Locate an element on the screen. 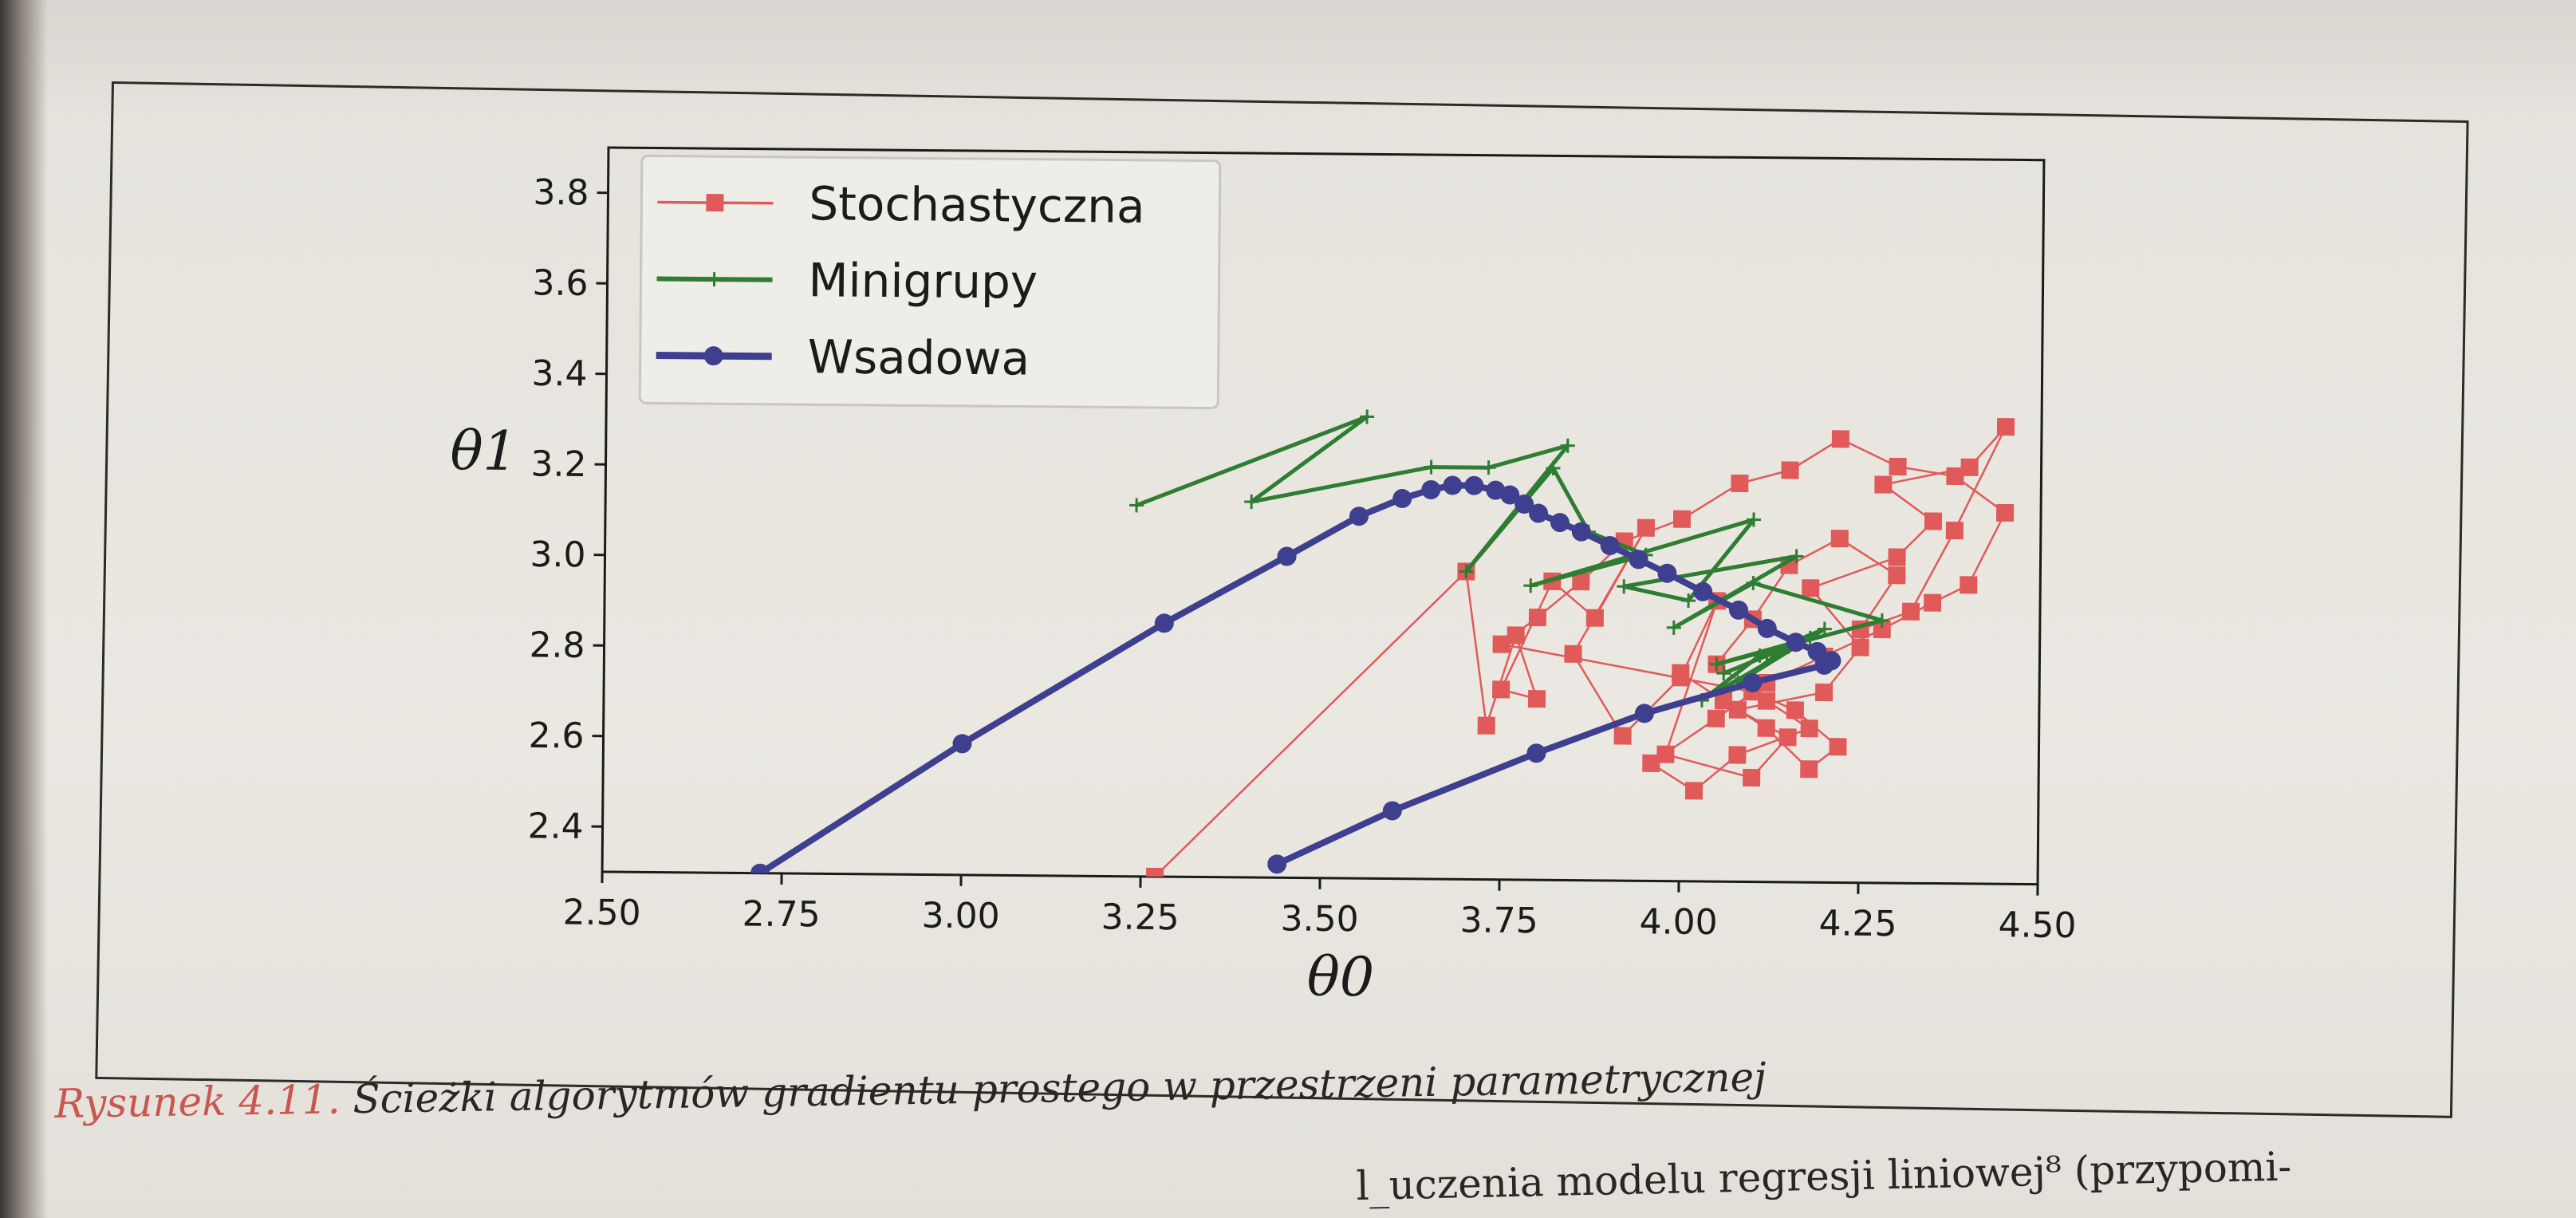 This screenshot has height=1218, width=2576. figure-label: Rysunek 4.11. is located at coordinates (197, 1102).